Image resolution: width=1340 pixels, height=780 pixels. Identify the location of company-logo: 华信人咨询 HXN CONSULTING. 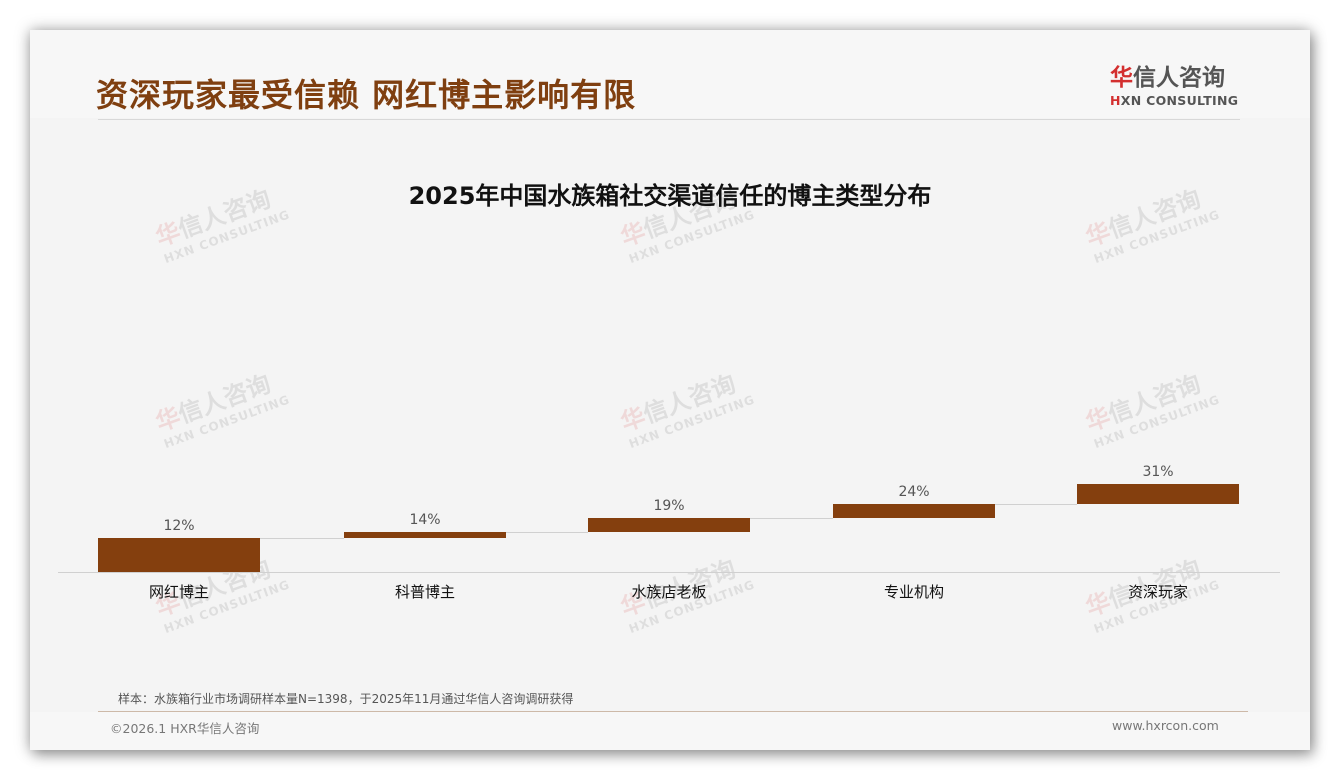
(1175, 86).